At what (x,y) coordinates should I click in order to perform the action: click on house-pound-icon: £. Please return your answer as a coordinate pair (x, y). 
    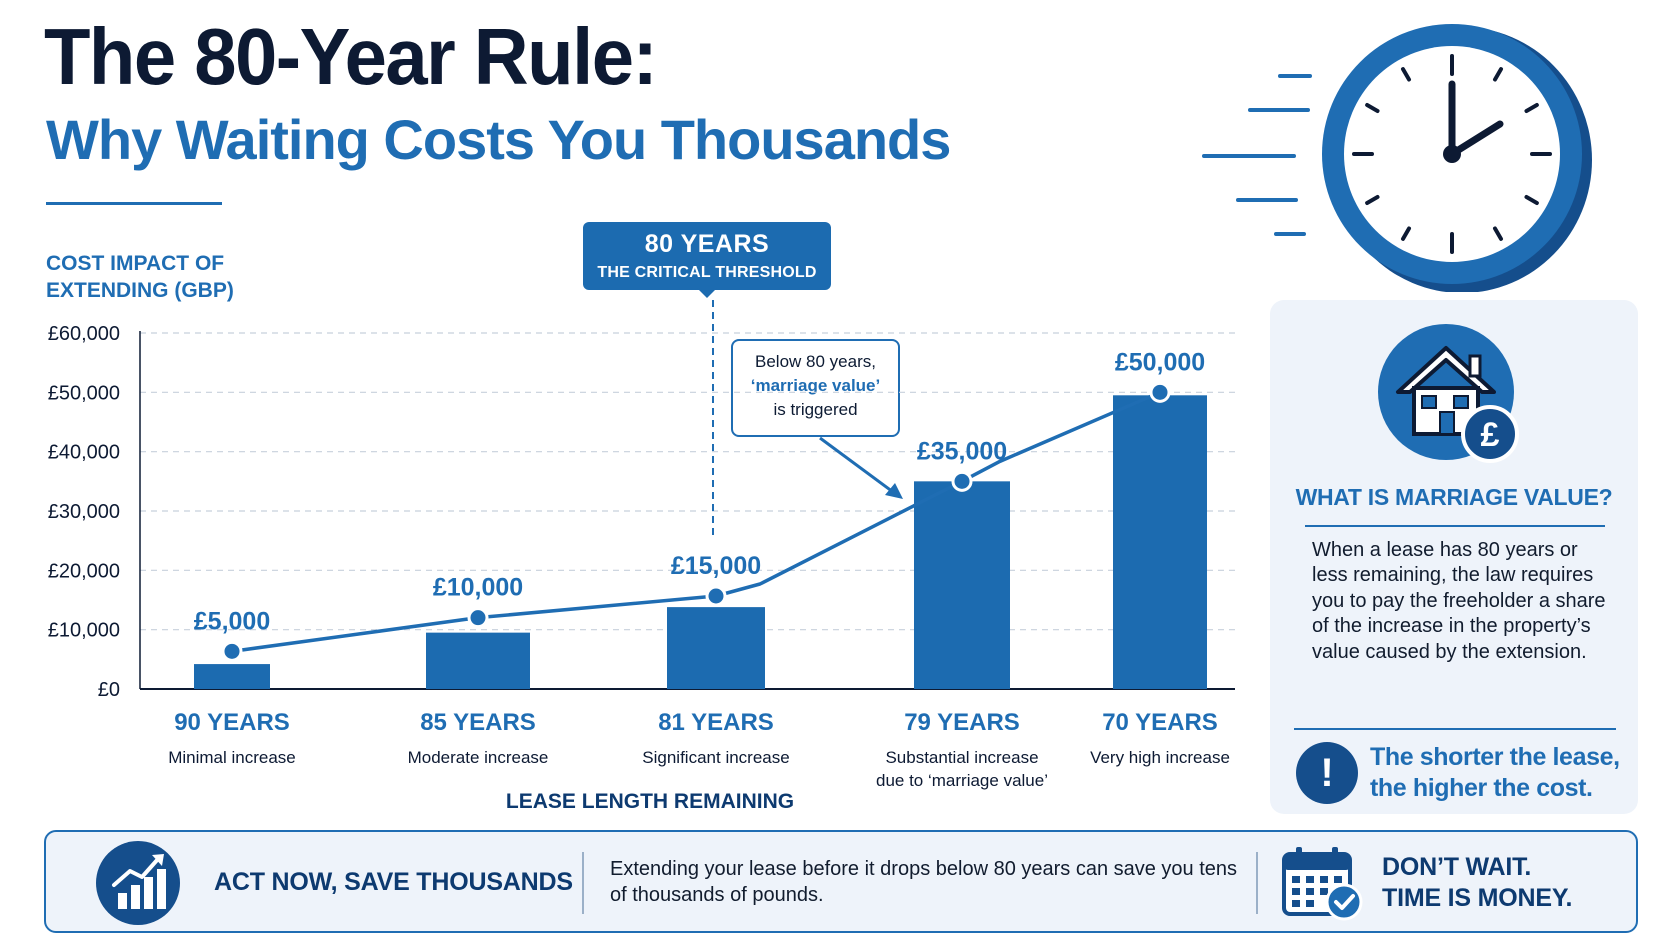
    Looking at the image, I should click on (1451, 399).